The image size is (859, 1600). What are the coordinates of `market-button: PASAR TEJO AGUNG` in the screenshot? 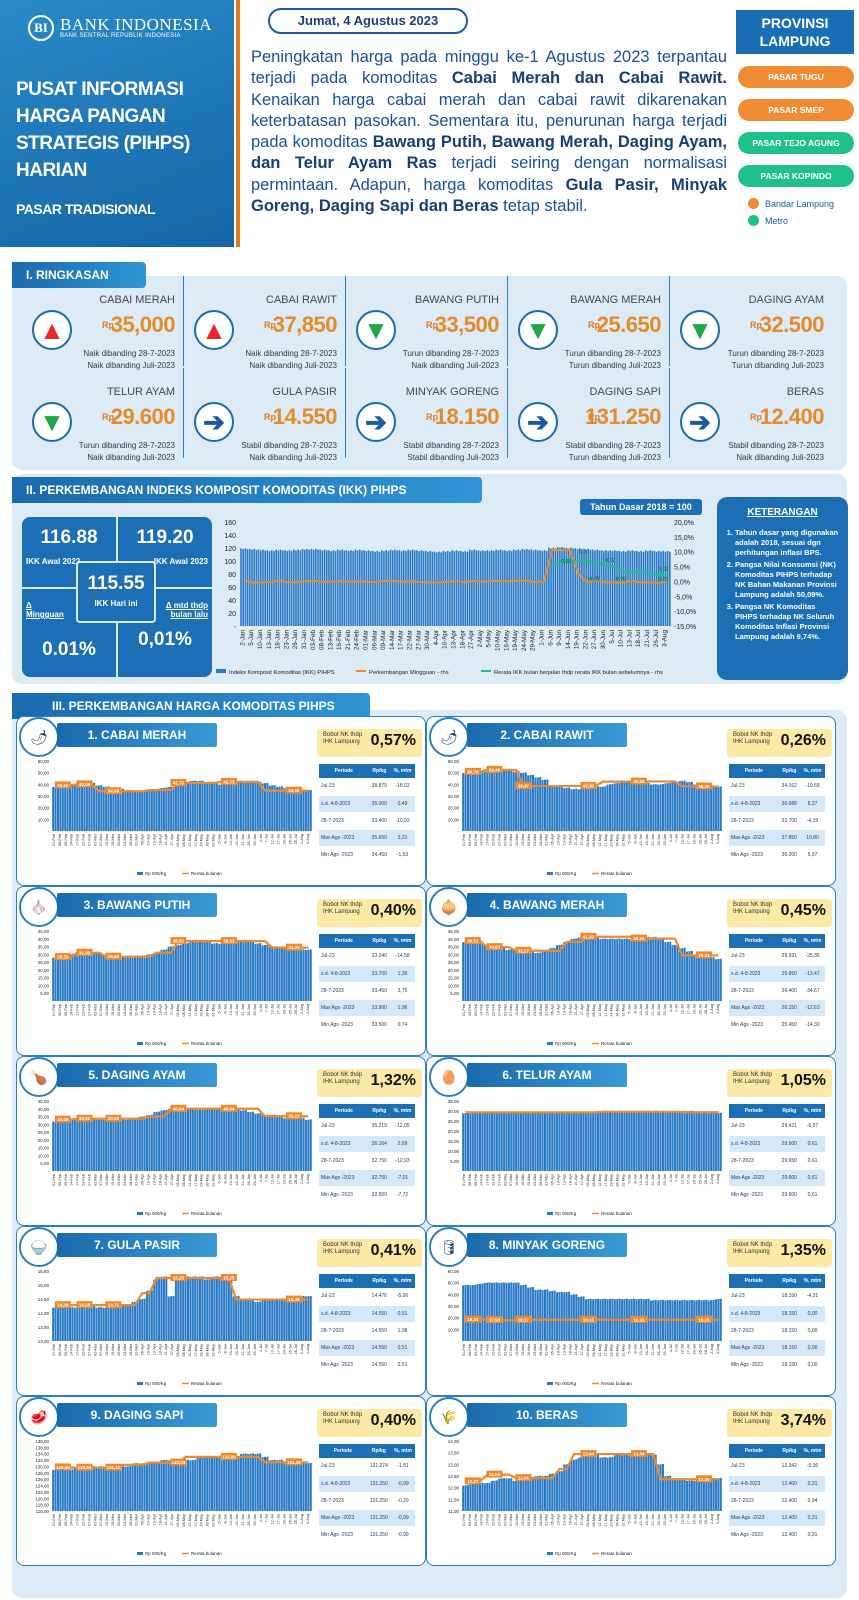 It's located at (796, 143).